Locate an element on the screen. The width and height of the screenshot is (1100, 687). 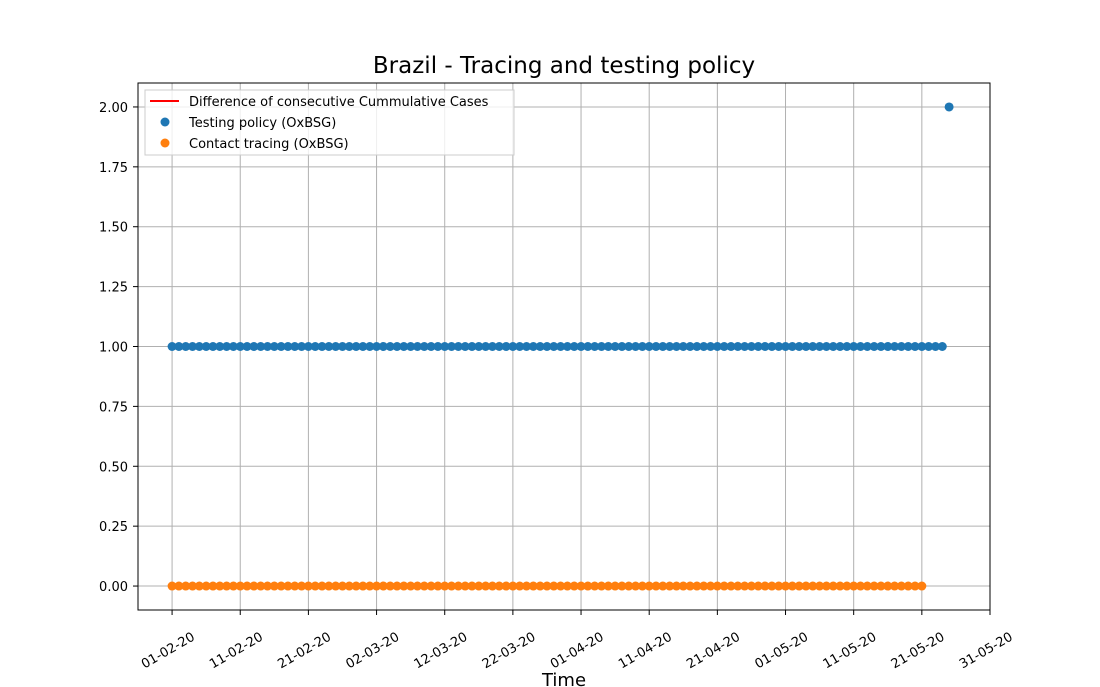
x-axis-label: Time is located at coordinates (563, 678).